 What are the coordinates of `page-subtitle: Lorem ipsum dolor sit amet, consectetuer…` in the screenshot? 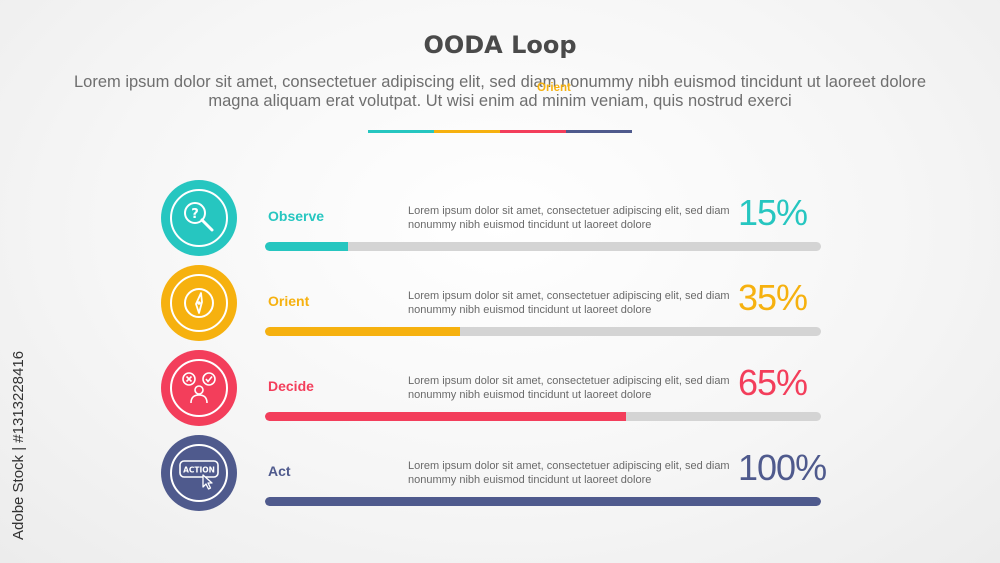 It's located at (500, 91).